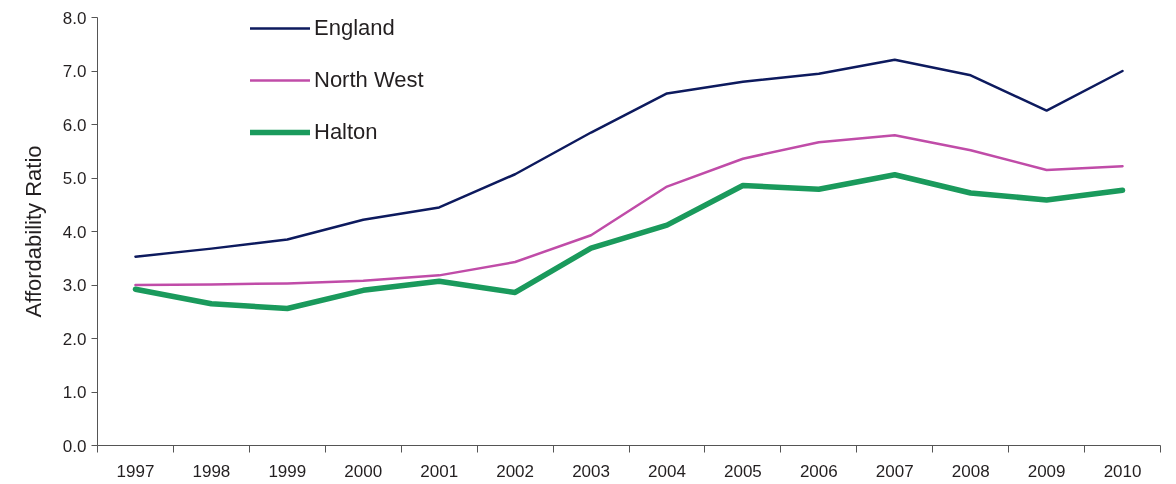 The width and height of the screenshot is (1176, 484). I want to click on x-tick-label: 2007, so click(894, 471).